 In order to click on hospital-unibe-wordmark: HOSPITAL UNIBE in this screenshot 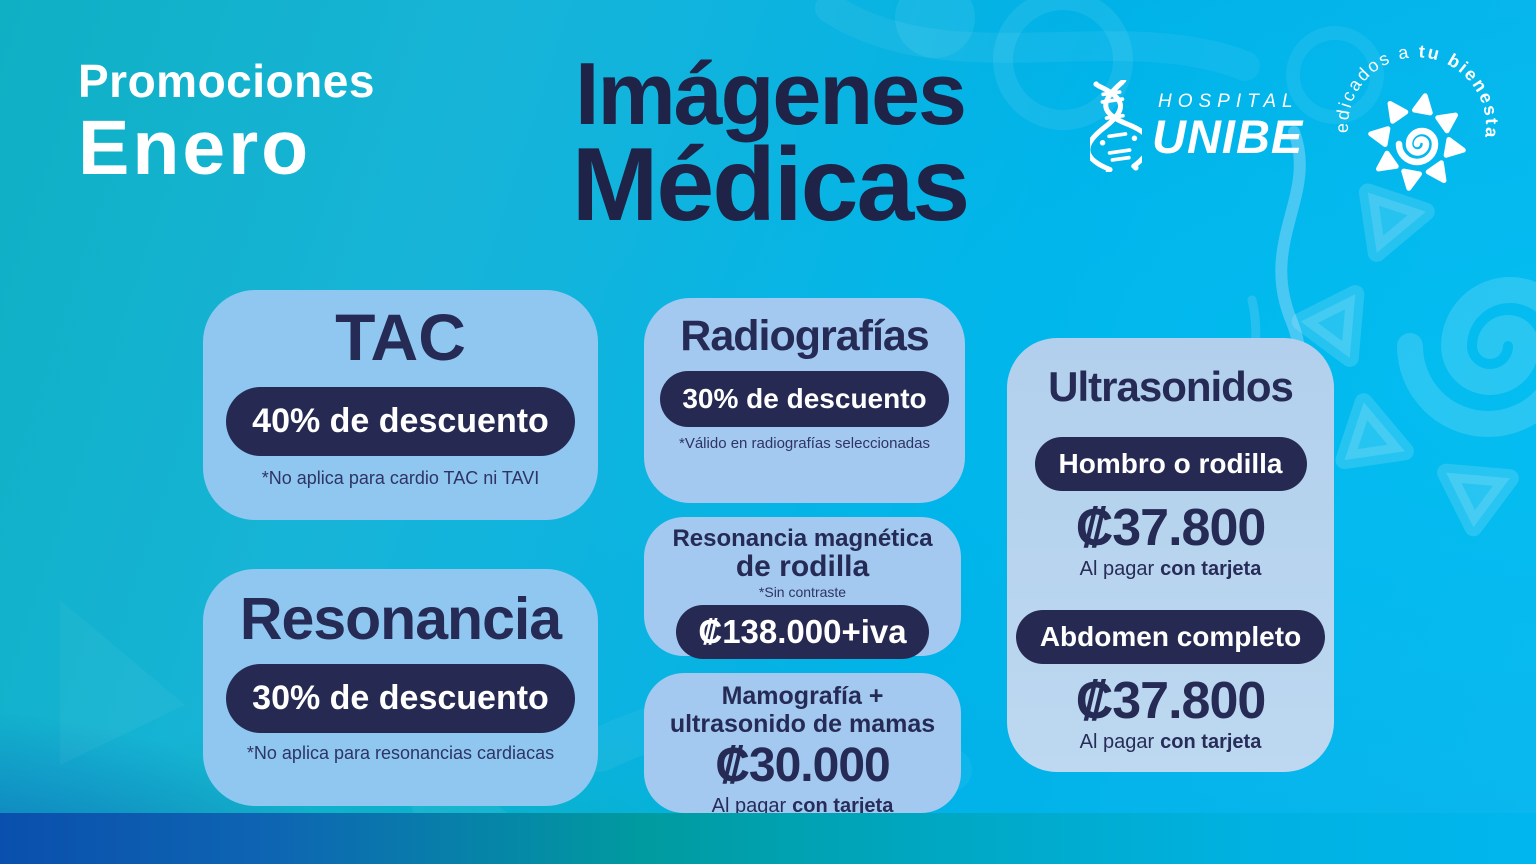, I will do `click(1227, 126)`.